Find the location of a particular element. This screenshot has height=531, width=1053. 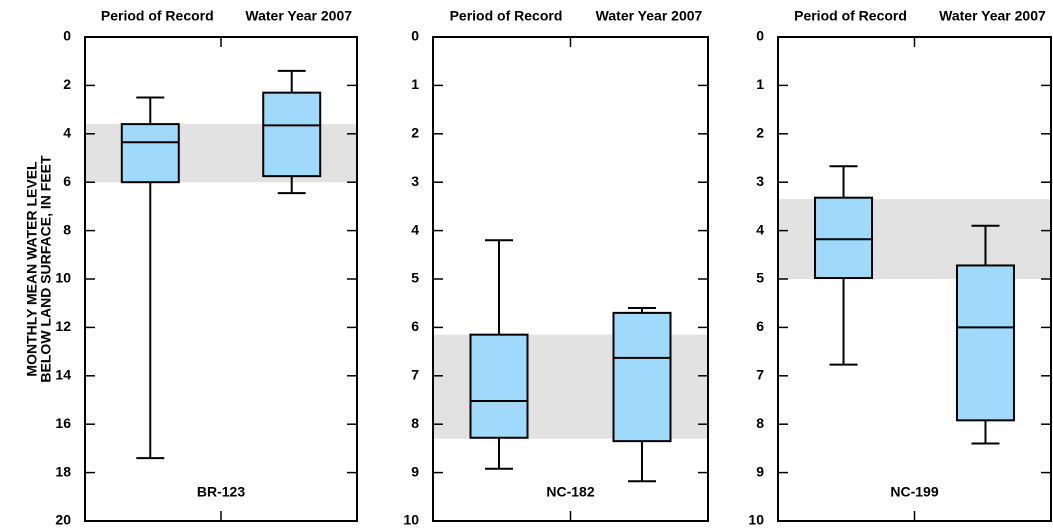

y-tick-label: 18 is located at coordinates (63, 471).